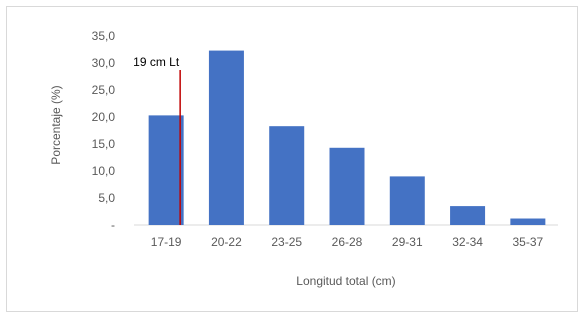 The image size is (586, 320). I want to click on y-tick-label: 15,0, so click(104, 144).